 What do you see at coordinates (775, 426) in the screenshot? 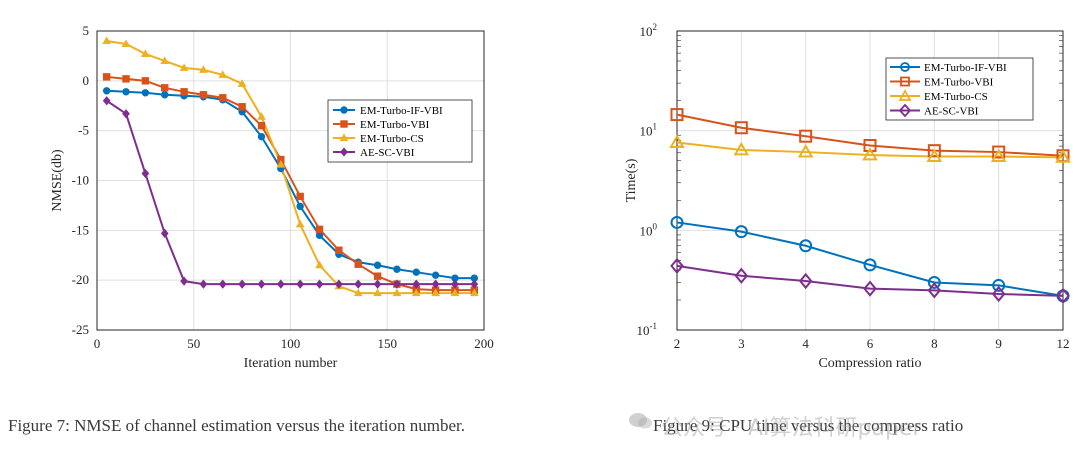
I see `watermark: 公众号 · AI算法科研paper` at bounding box center [775, 426].